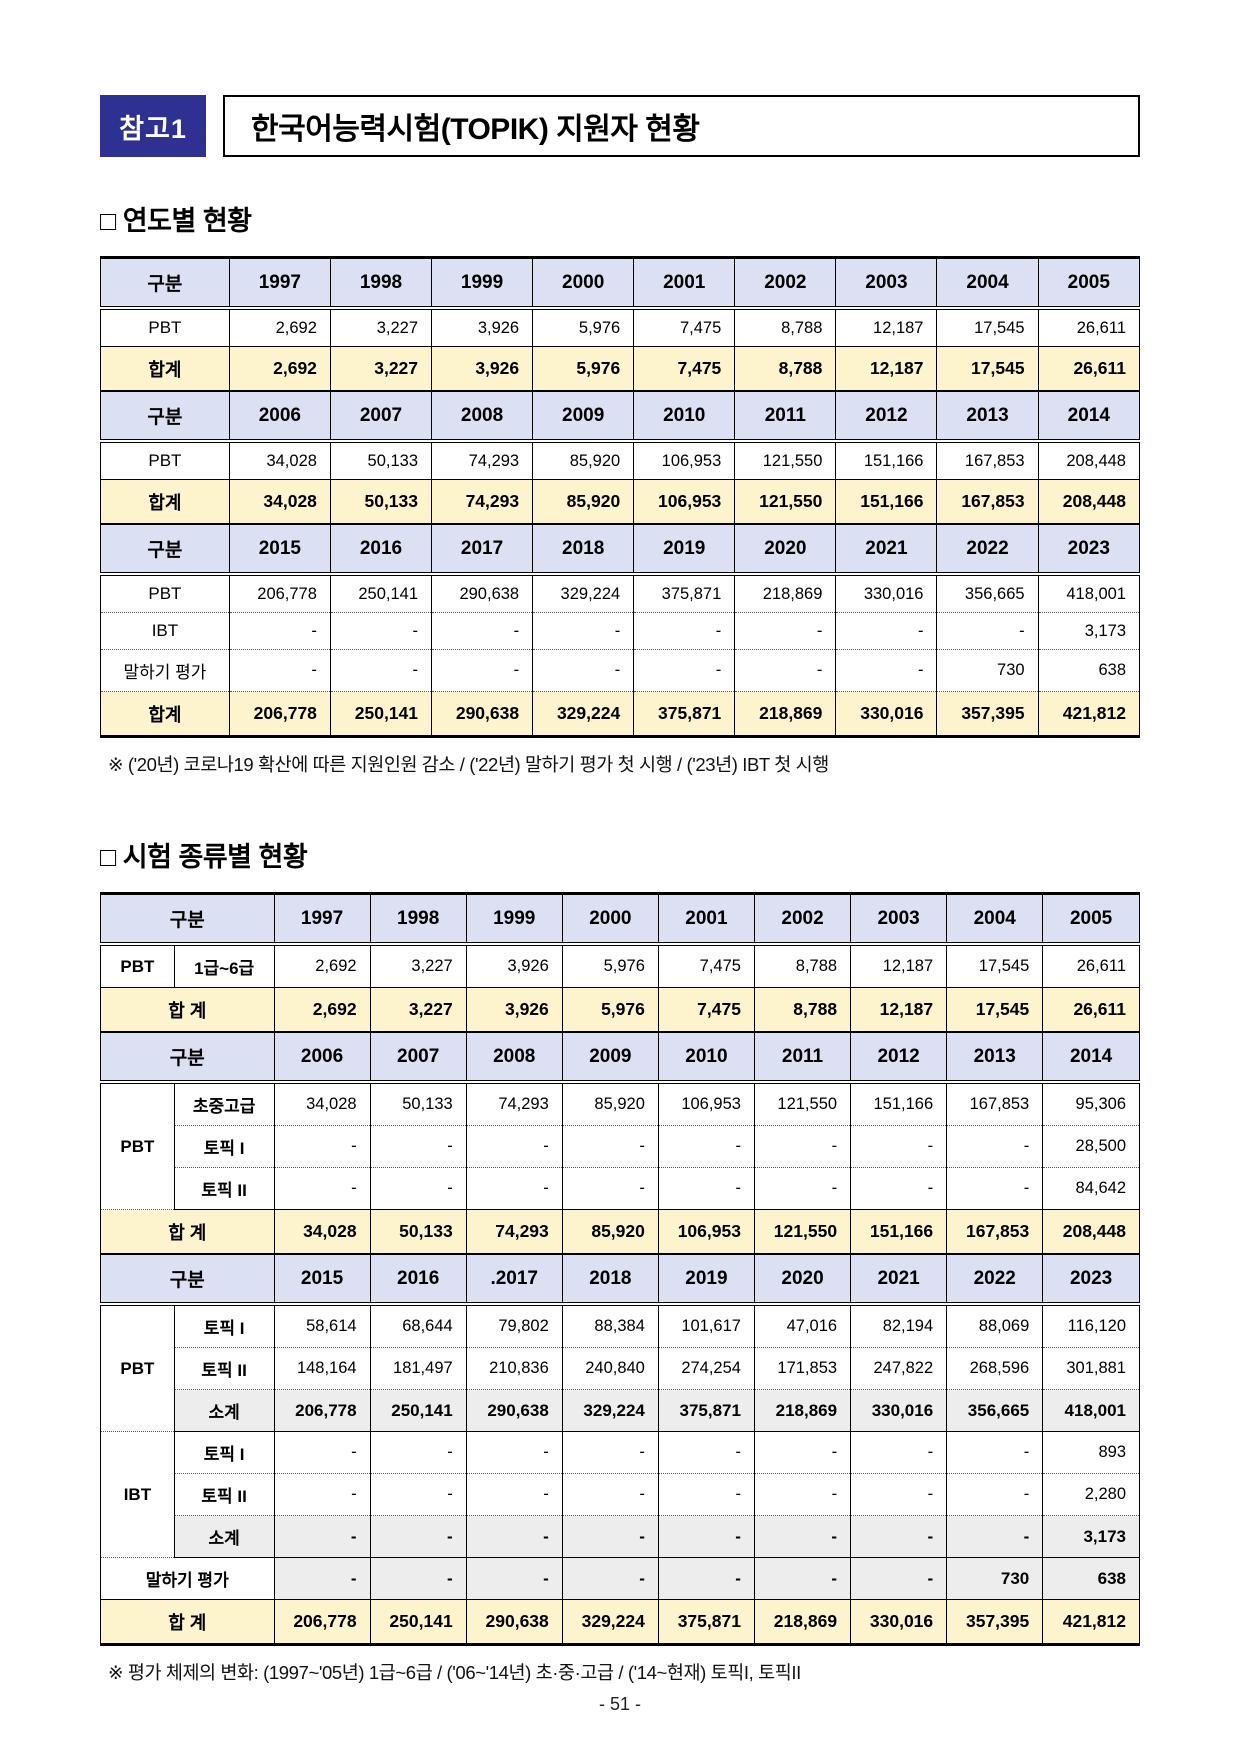  I want to click on value-cell: 329,224, so click(610, 1622).